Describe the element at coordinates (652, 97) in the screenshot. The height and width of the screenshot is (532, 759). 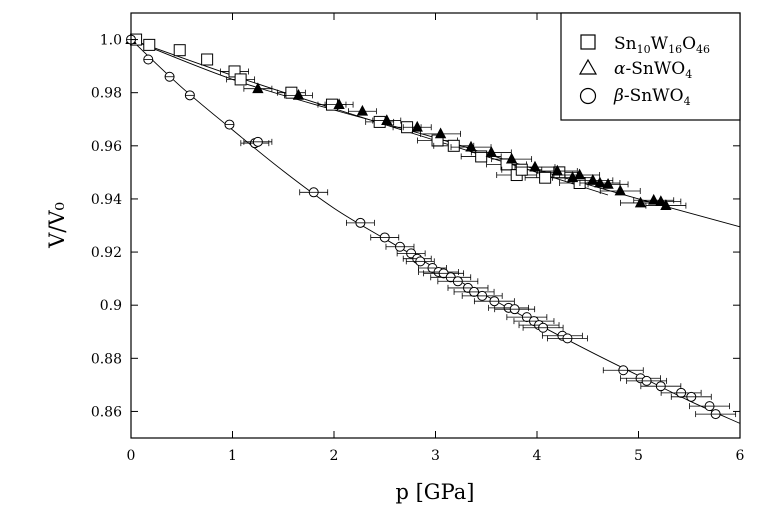
I see `legend-label-beta-snwo4: β-SnWO4` at that location.